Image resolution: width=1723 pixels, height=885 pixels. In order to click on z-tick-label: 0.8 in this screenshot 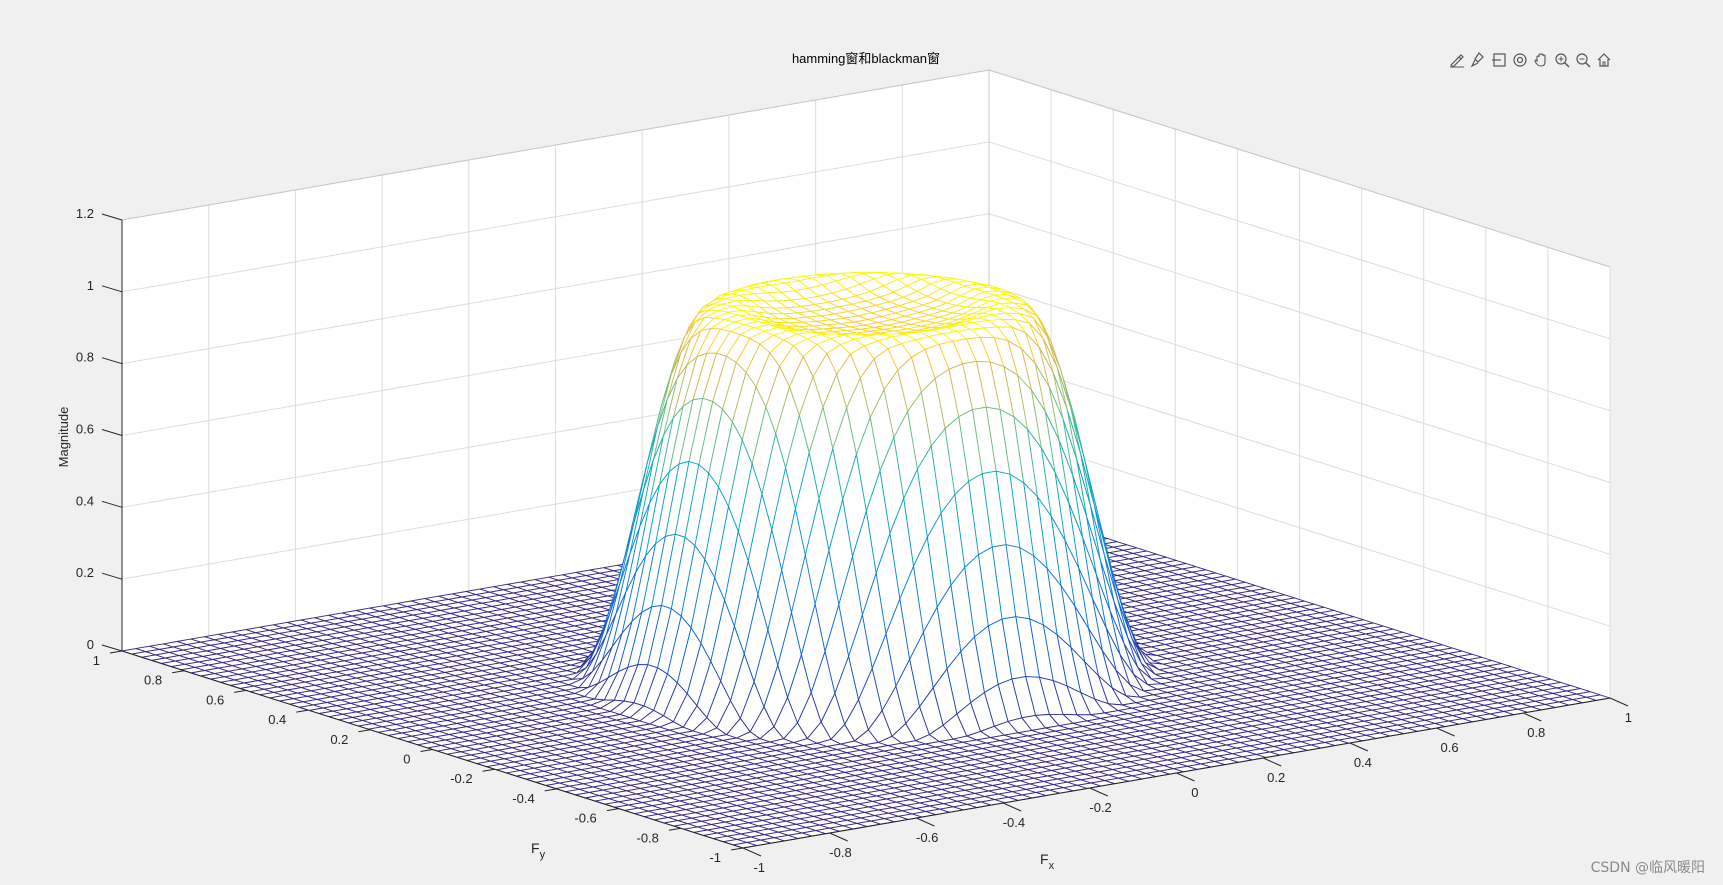, I will do `click(85, 357)`.